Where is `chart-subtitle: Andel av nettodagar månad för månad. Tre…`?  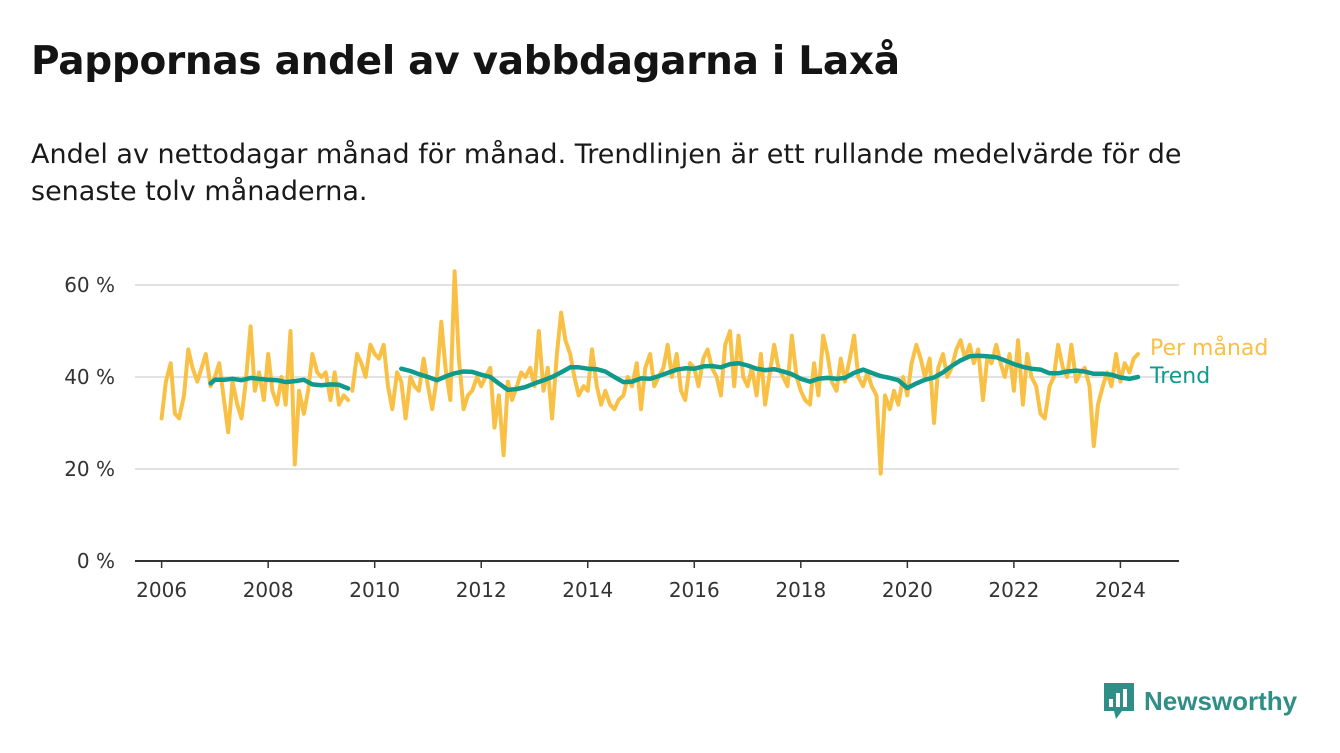 chart-subtitle: Andel av nettodagar månad för månad. Tre… is located at coordinates (606, 173).